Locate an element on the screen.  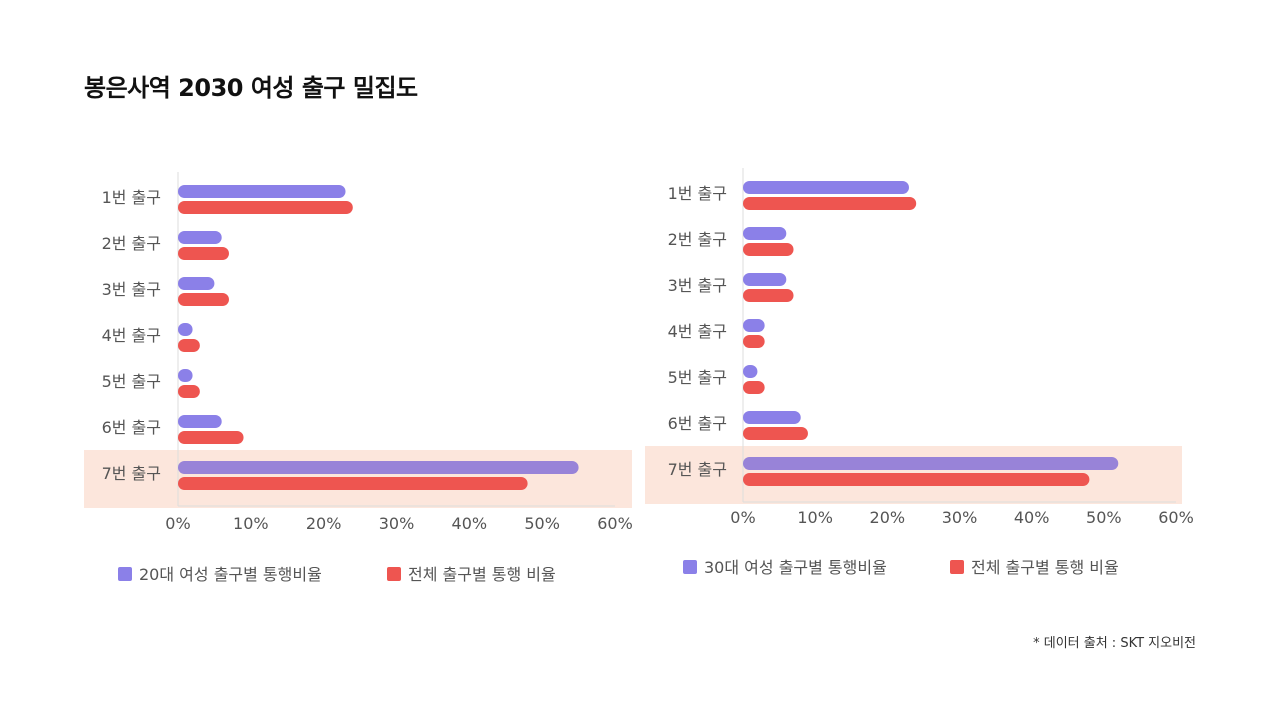
source-note: * 데이터 출처 : SKT 지오비전 is located at coordinates (1114, 643).